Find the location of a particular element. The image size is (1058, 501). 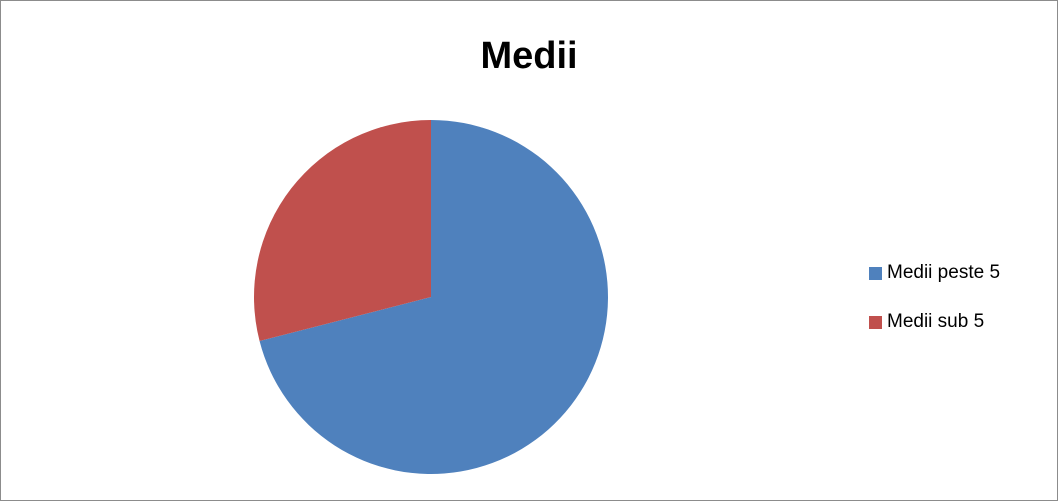

chart-title: Medii is located at coordinates (529, 56).